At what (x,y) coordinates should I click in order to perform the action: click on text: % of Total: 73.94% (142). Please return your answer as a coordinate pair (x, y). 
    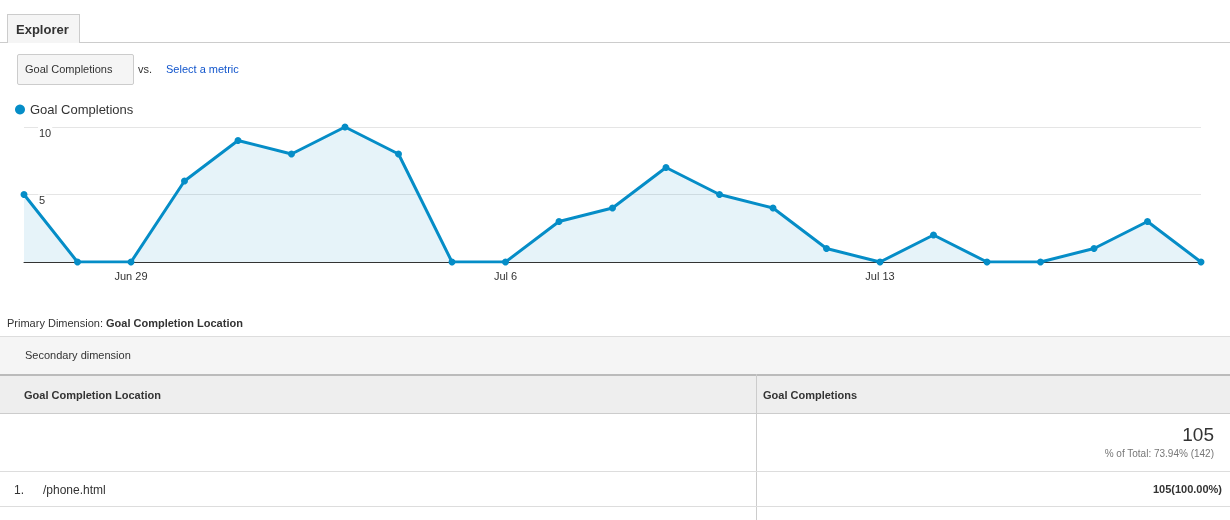
    Looking at the image, I should click on (1159, 453).